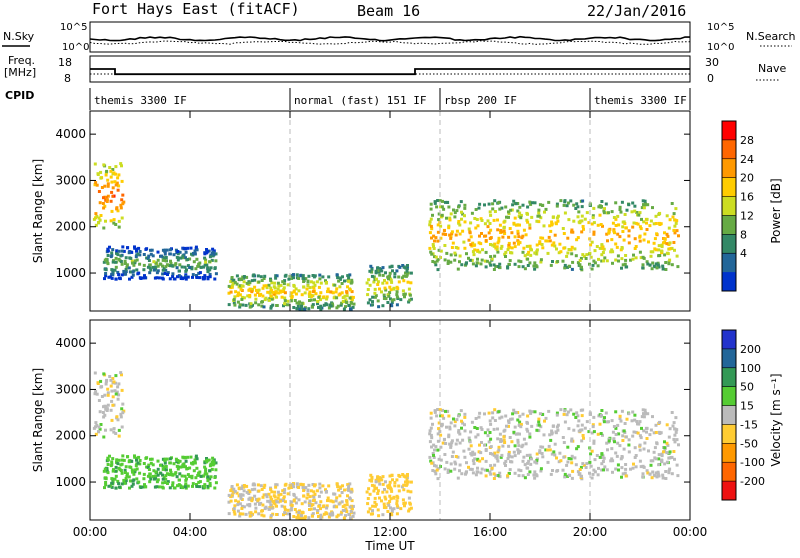 This screenshot has width=800, height=558. What do you see at coordinates (70, 389) in the screenshot?
I see `y-tick-label: 3000` at bounding box center [70, 389].